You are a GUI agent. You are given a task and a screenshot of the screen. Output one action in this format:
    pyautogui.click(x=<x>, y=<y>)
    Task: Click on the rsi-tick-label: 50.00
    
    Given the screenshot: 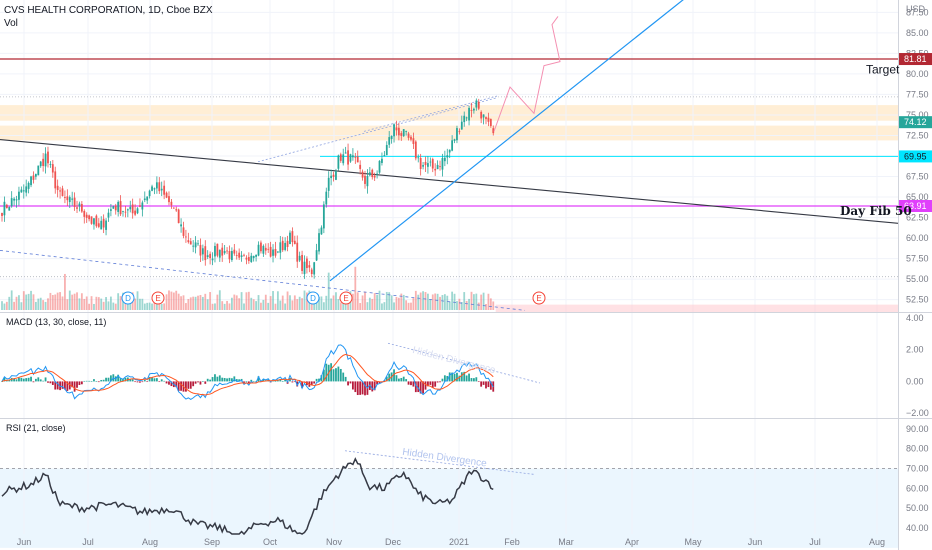 What is the action you would take?
    pyautogui.click(x=917, y=508)
    